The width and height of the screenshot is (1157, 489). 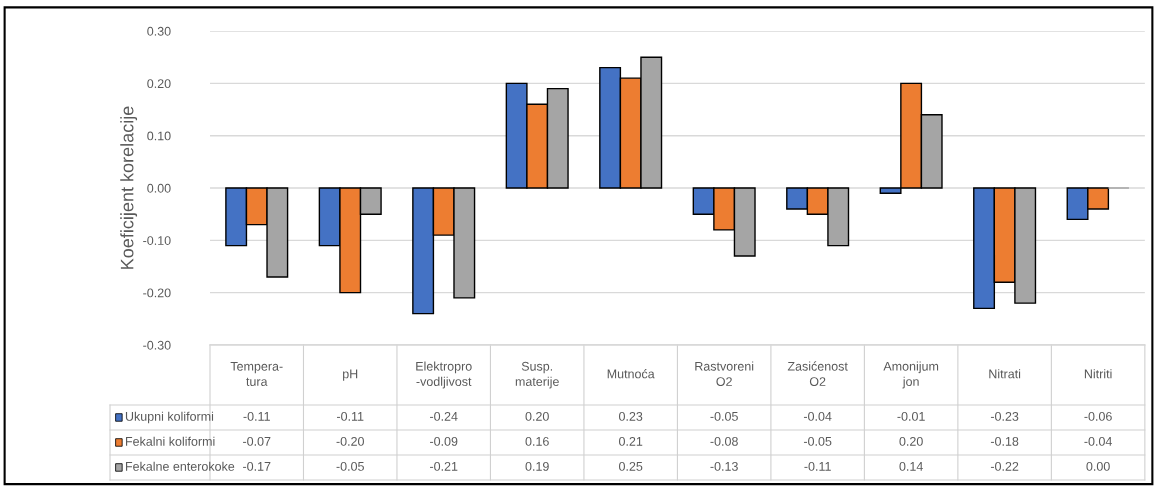 I want to click on x-tick-label: Tempera- tura, so click(x=256, y=373).